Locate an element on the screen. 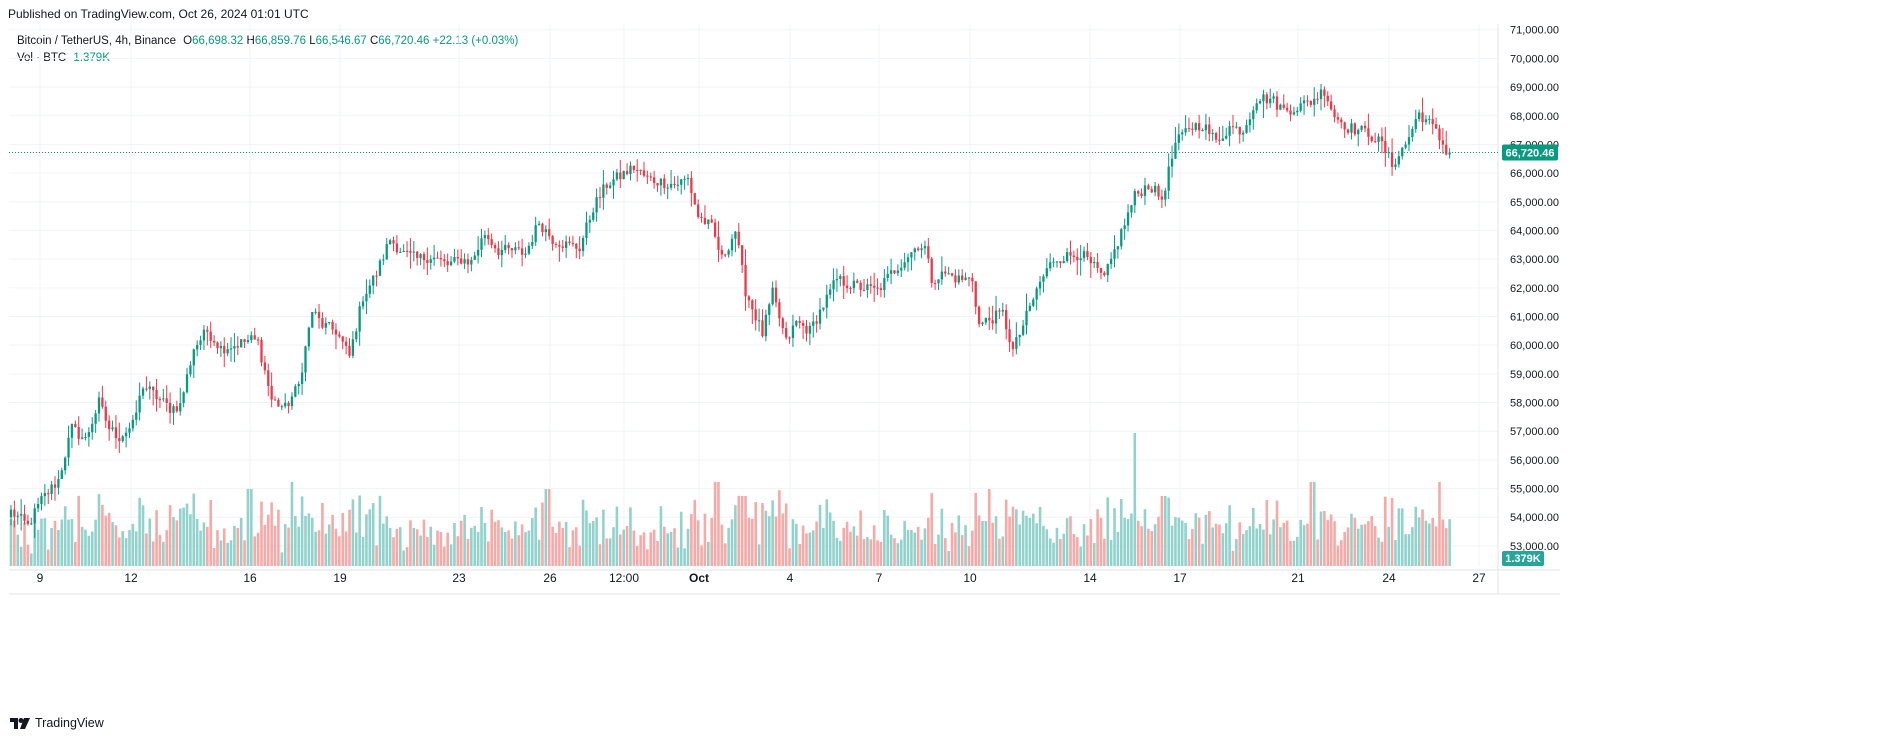  x-tick-label: 23 is located at coordinates (459, 578).